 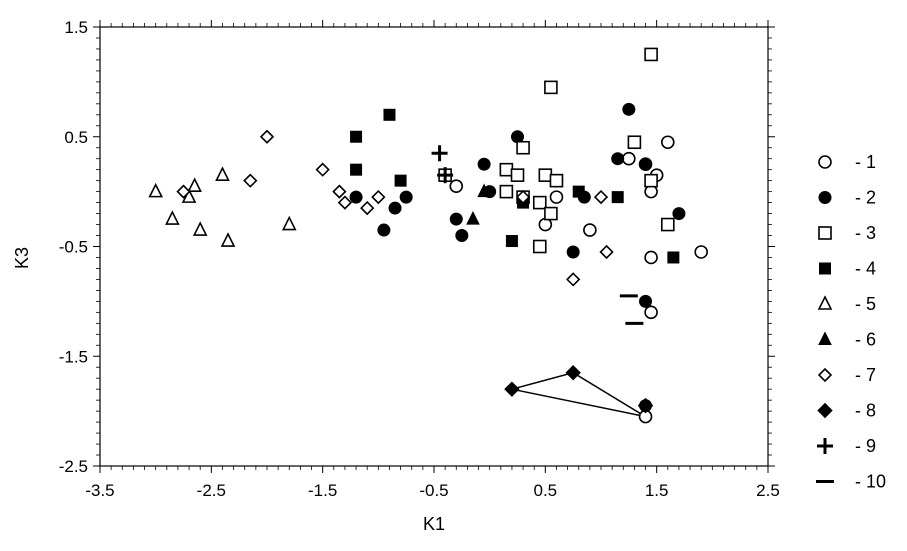 I want to click on y-tick-label: -1.5, so click(x=73, y=356).